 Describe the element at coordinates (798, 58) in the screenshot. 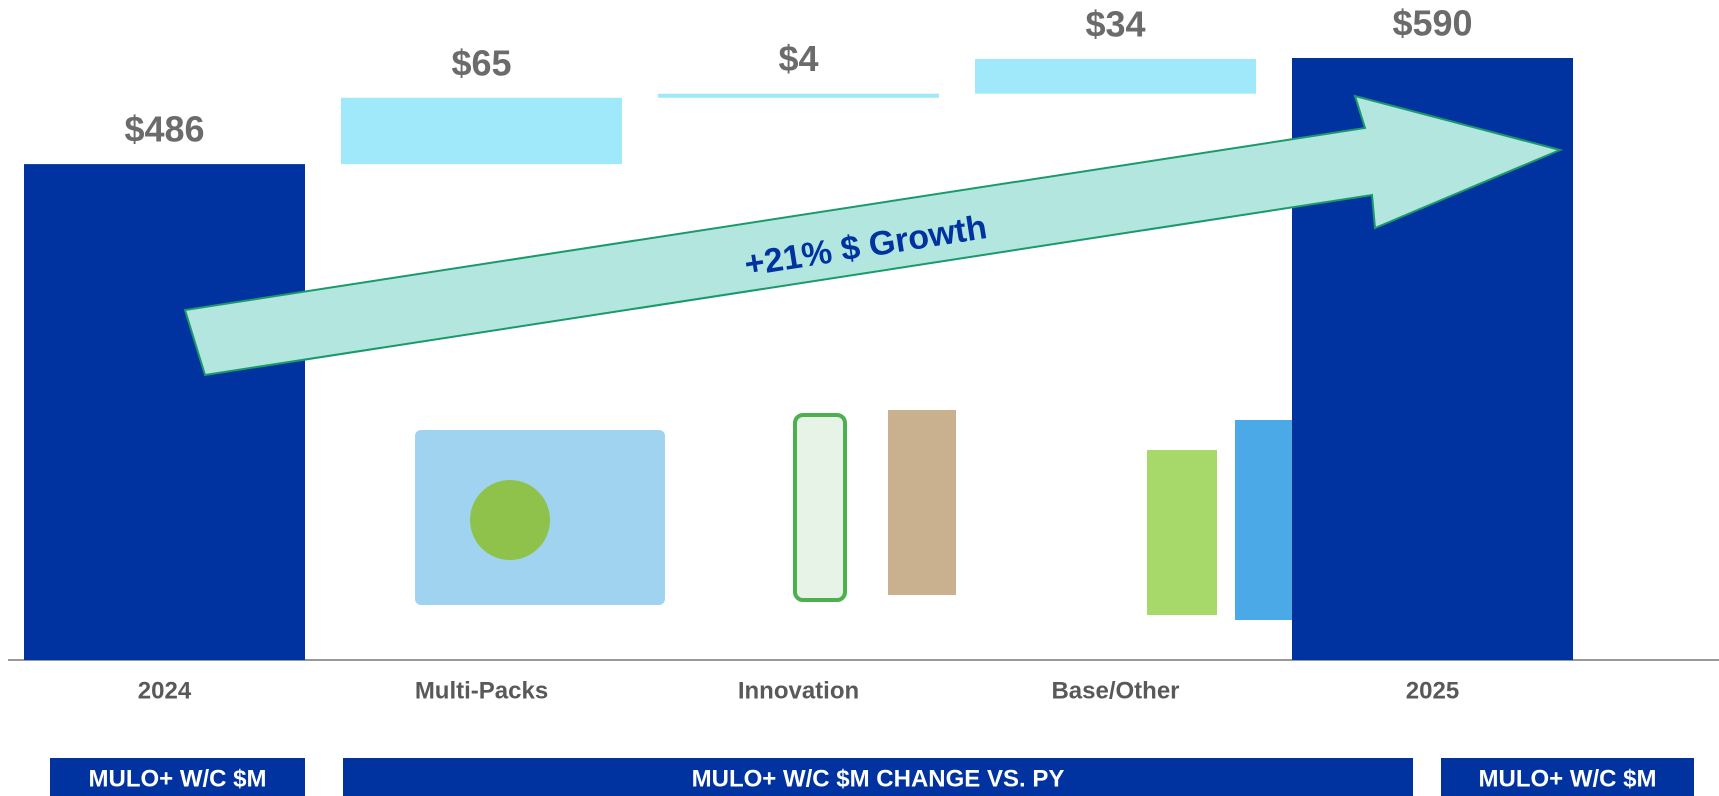

I see `value-label: $4` at that location.